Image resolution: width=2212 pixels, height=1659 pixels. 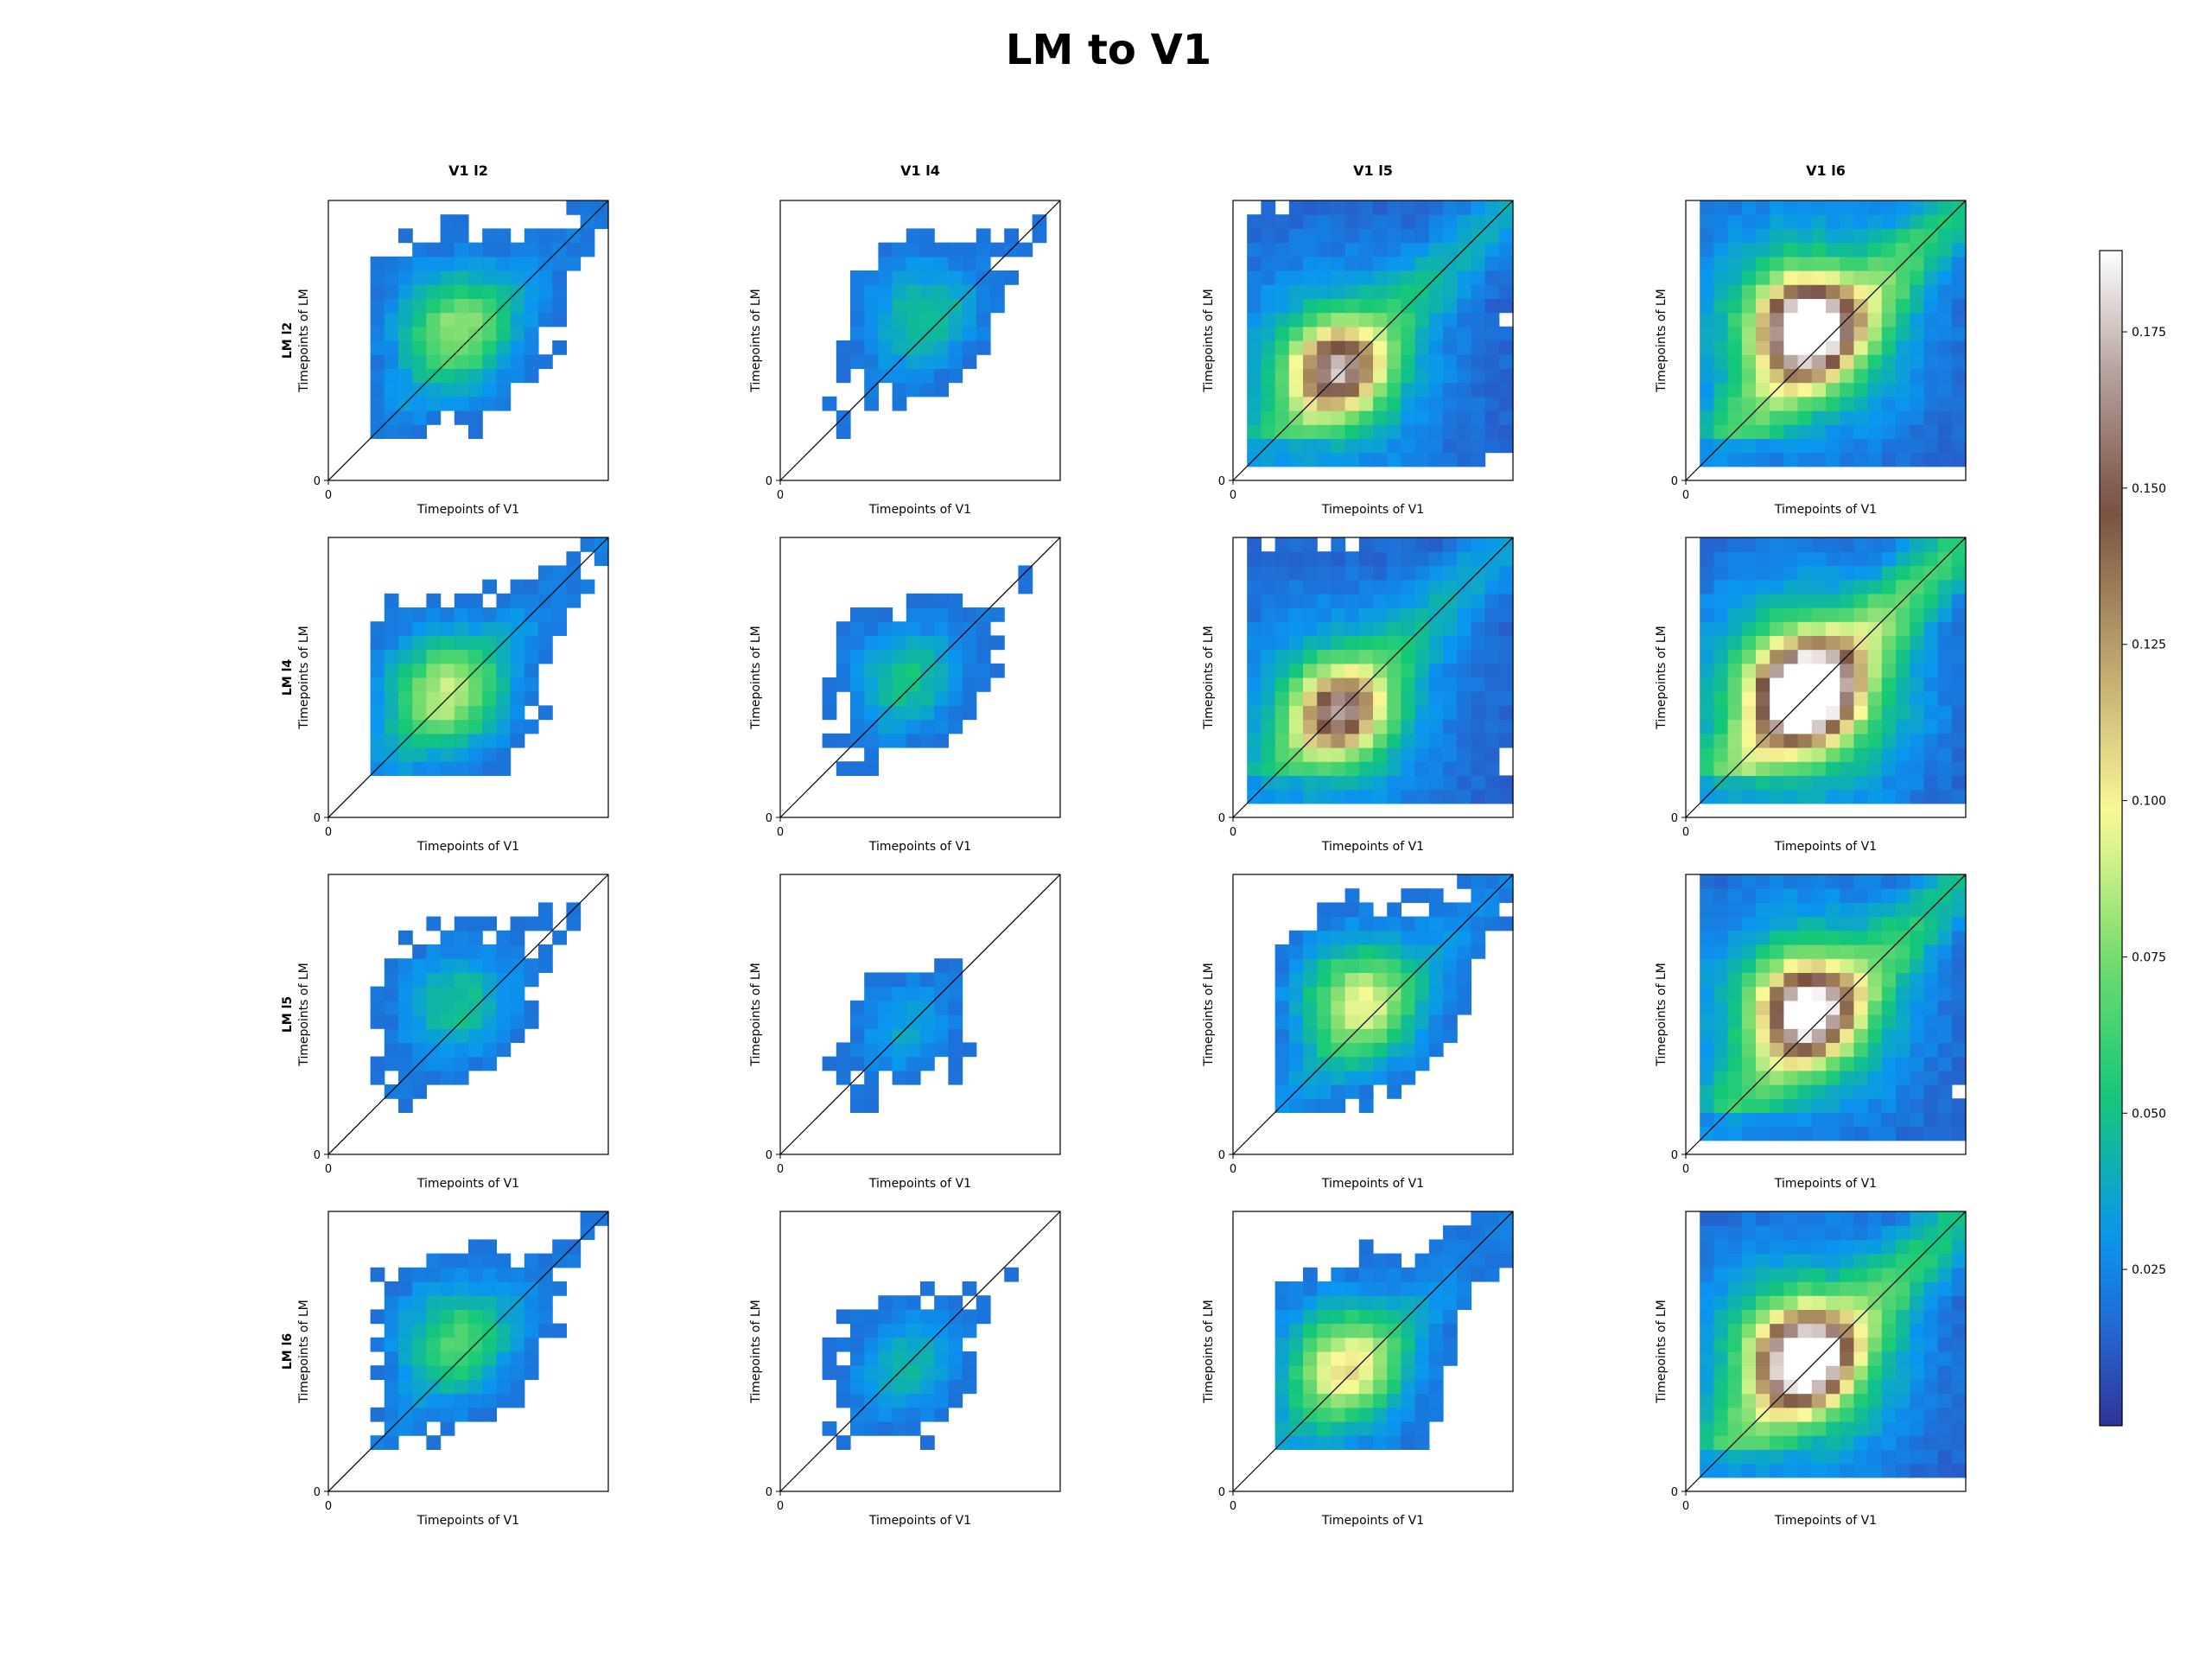 I want to click on y-axis-label: Timepoints of LM, so click(x=1662, y=341).